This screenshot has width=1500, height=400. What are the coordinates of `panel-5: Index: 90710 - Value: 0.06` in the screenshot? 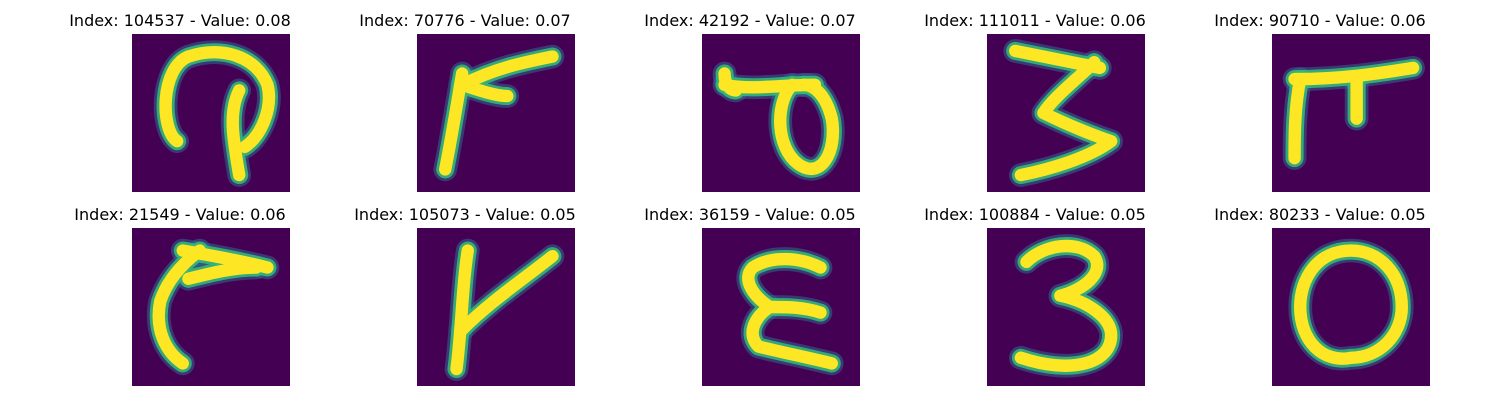 It's located at (1320, 96).